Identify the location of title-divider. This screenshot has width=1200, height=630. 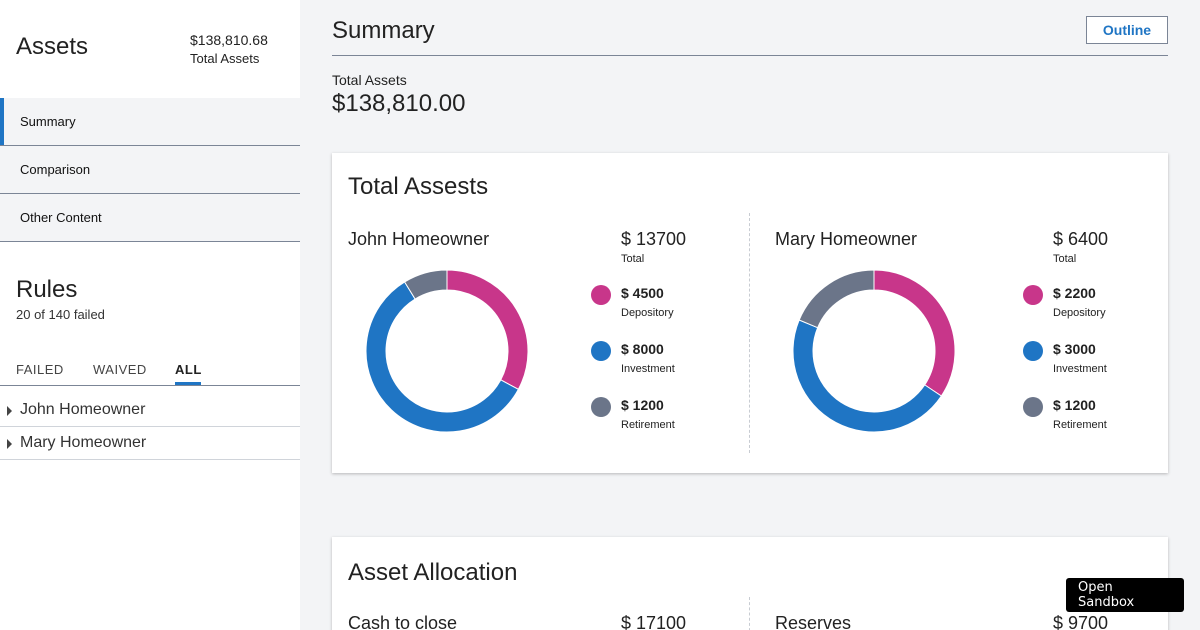
(750, 55).